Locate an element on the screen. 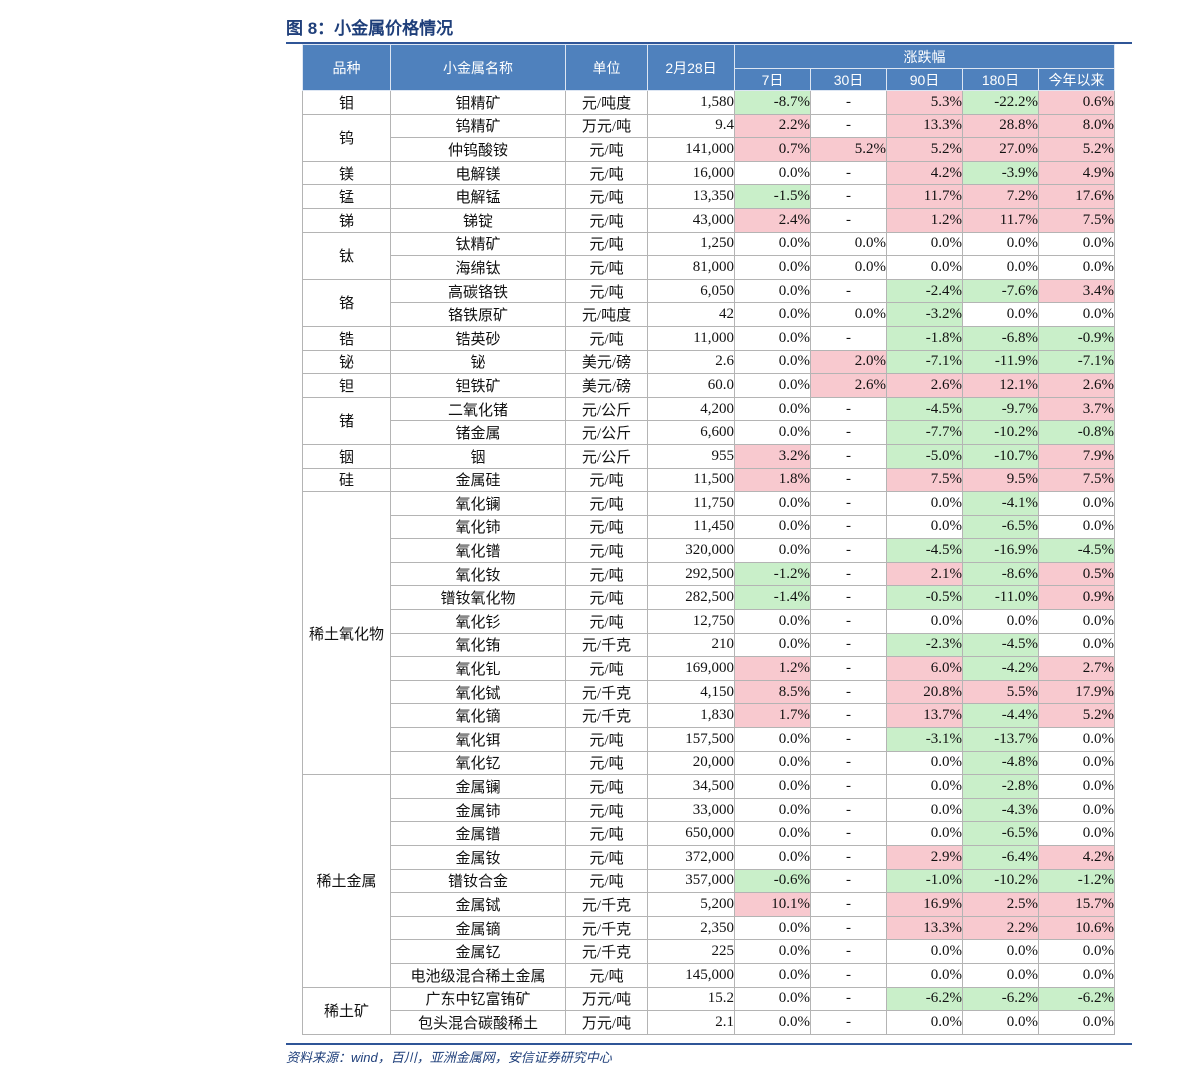 The height and width of the screenshot is (1083, 1191). change-90d-cell: -2.3% is located at coordinates (924, 645).